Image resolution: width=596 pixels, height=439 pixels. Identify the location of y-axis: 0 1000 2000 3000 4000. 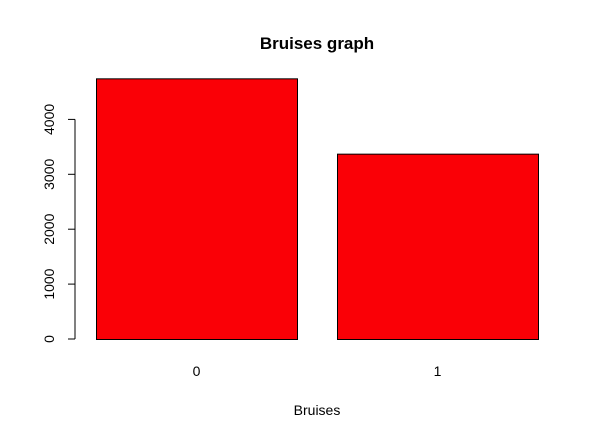
(58, 223).